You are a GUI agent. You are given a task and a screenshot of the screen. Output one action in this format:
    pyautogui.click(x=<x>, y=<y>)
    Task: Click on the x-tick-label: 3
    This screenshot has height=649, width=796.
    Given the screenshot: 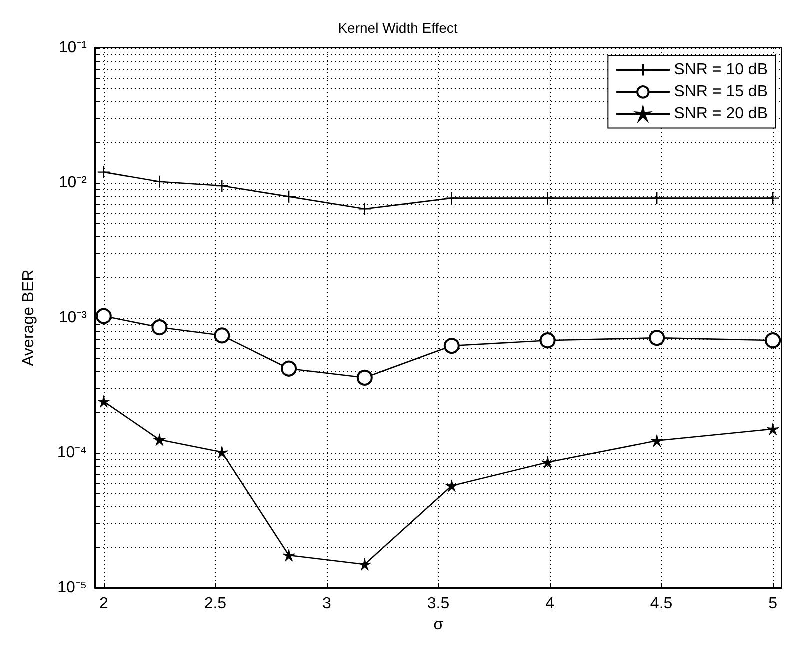 What is the action you would take?
    pyautogui.click(x=327, y=604)
    